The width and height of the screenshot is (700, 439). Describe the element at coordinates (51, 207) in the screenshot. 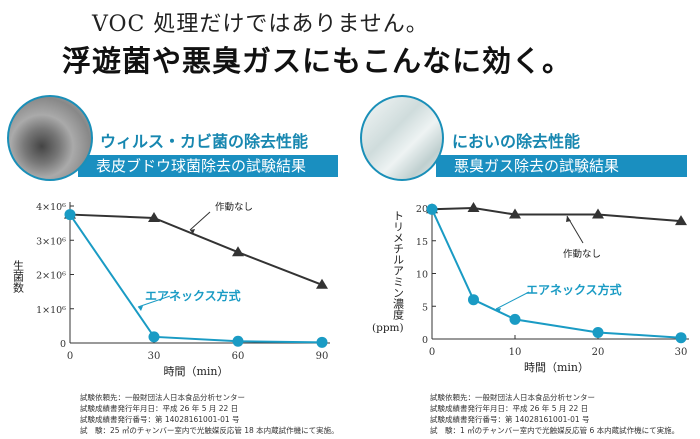

I see `y-tick-label: 4×10⁶` at that location.